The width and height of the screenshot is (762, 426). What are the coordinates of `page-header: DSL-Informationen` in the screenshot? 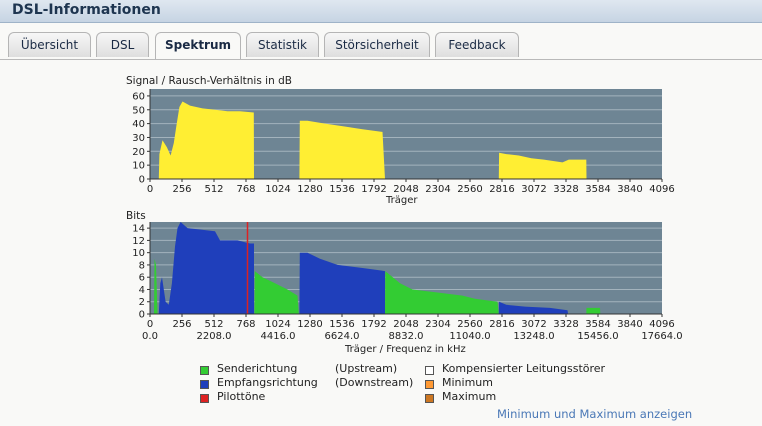 It's located at (381, 11).